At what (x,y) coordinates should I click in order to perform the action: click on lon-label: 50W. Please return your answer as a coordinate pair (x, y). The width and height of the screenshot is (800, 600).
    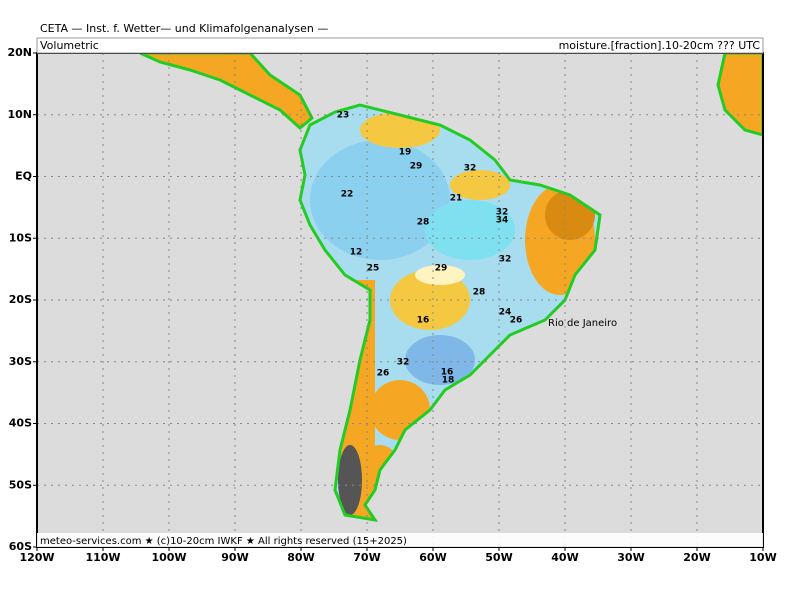
    Looking at the image, I should click on (498, 557).